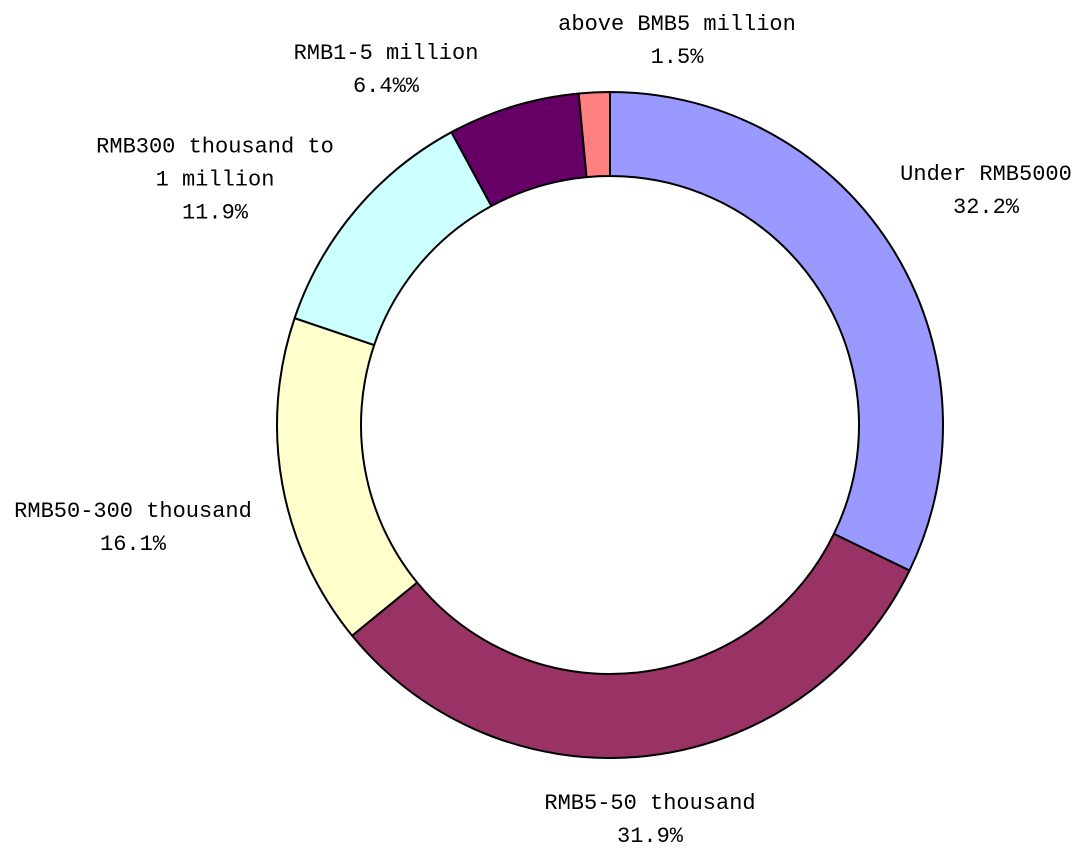  What do you see at coordinates (133, 544) in the screenshot?
I see `value-label: 16.1%` at bounding box center [133, 544].